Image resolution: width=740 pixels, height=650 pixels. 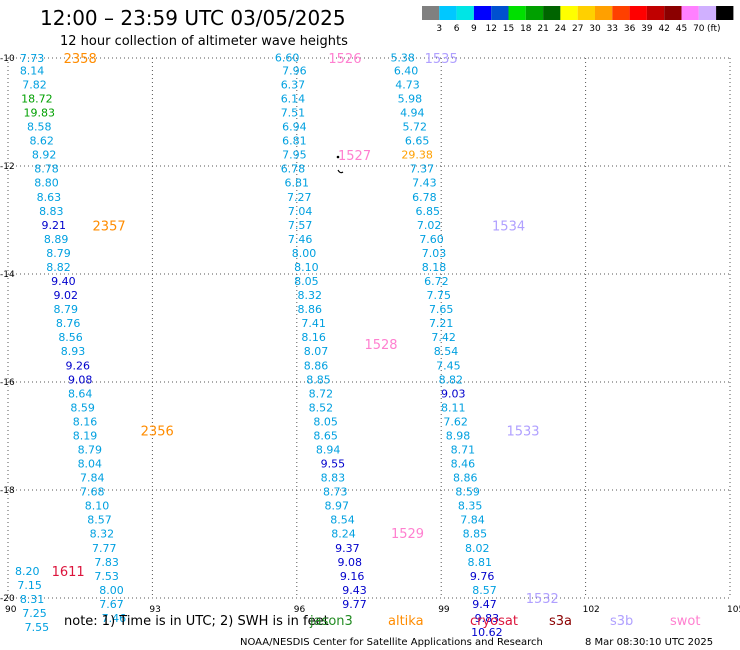 I want to click on wave-height-point: 8.07, so click(x=316, y=351).